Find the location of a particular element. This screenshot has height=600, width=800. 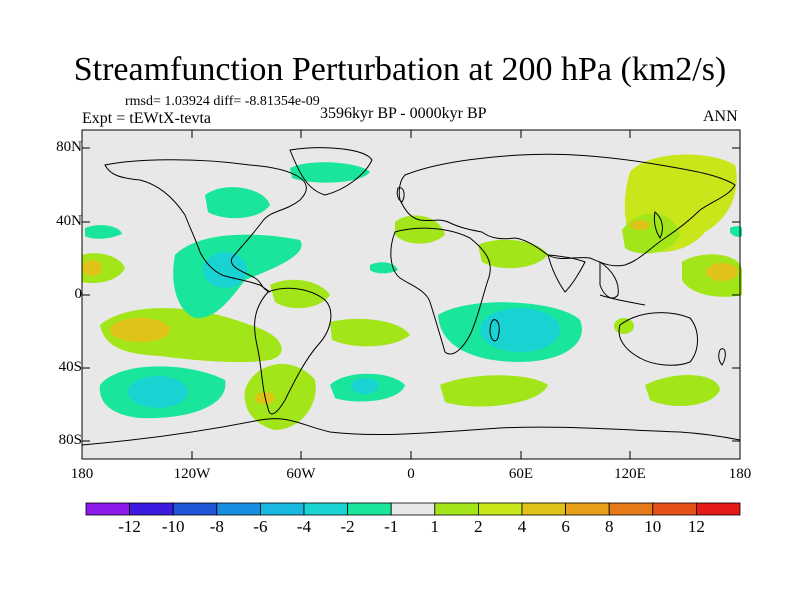

field-indian-s-pos is located at coordinates (494, 391).